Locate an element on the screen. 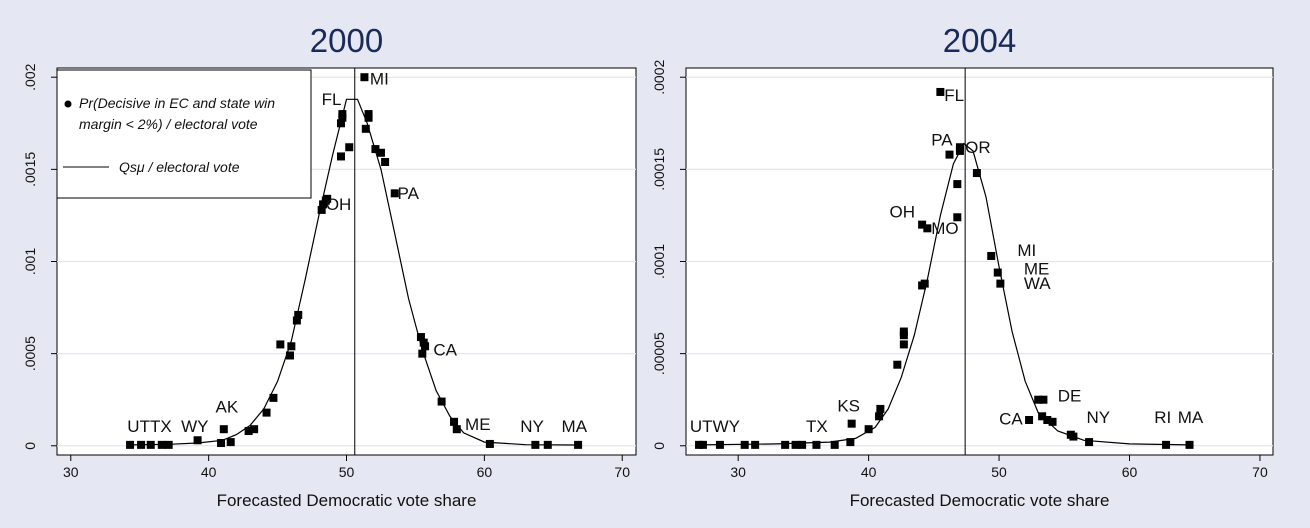  point-label: TX is located at coordinates (817, 426).